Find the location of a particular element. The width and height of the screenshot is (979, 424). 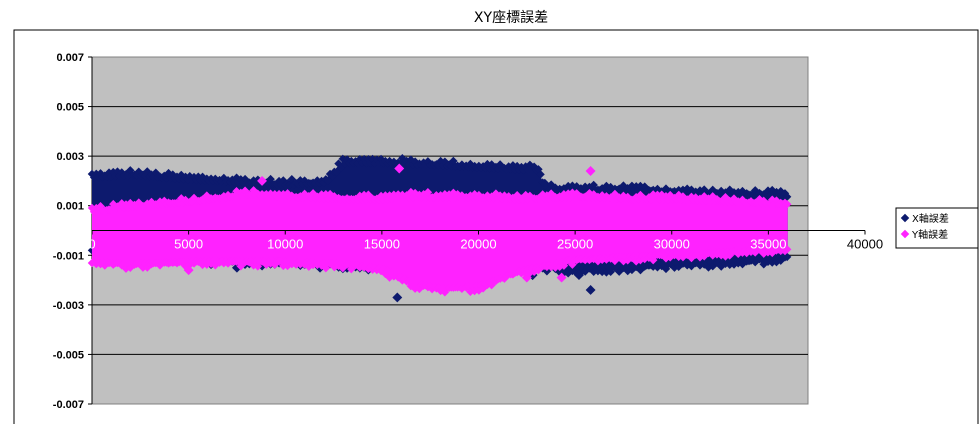

x-tick-label: 5000 is located at coordinates (188, 244).